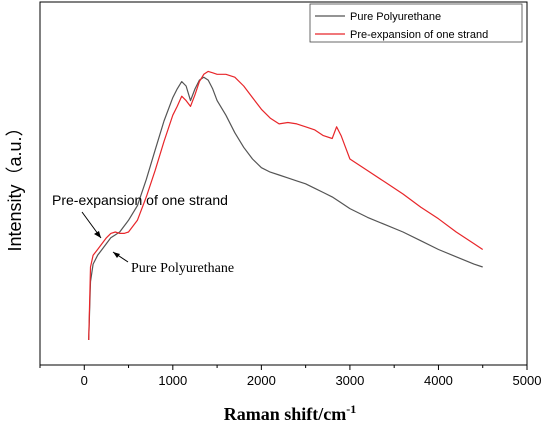  Describe the element at coordinates (172, 380) in the screenshot. I see `x-tick-label: 1000` at that location.